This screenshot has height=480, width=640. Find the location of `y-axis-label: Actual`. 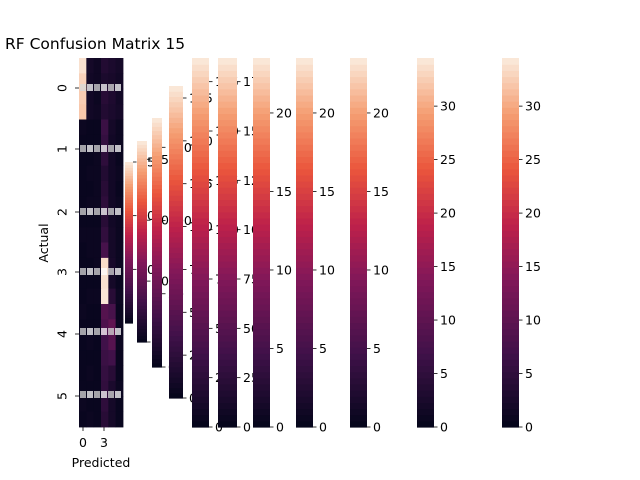

y-axis-label: Actual is located at coordinates (43, 242).